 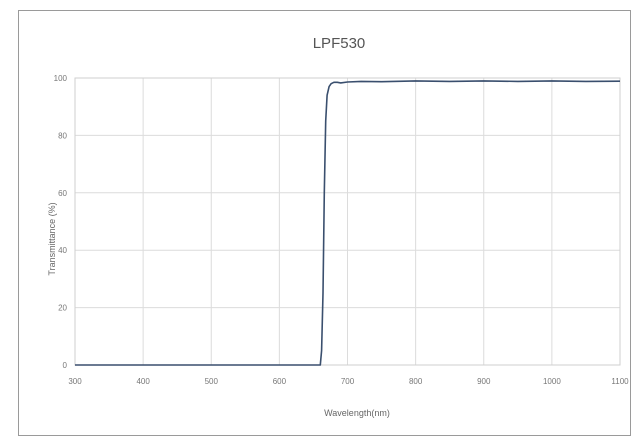 I want to click on y-tick-label: 20, so click(x=62, y=308).